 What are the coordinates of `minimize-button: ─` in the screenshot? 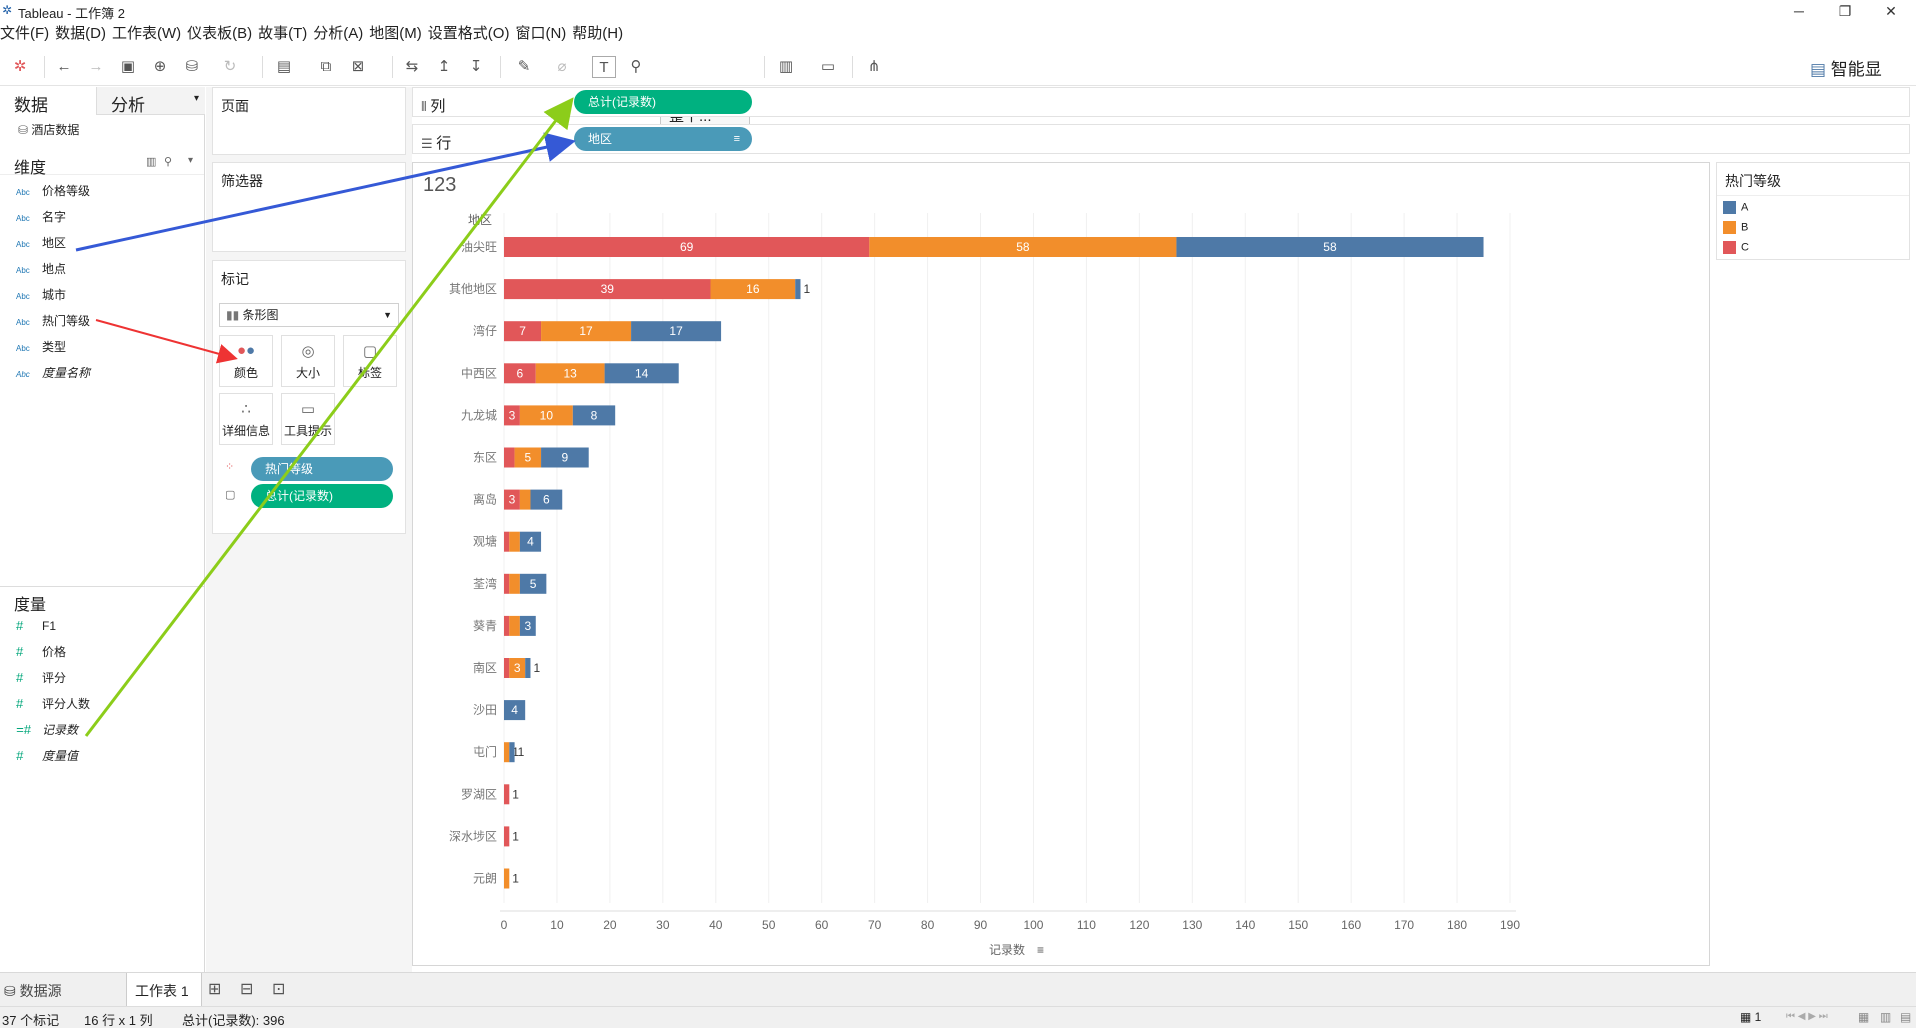 It's located at (1799, 11).